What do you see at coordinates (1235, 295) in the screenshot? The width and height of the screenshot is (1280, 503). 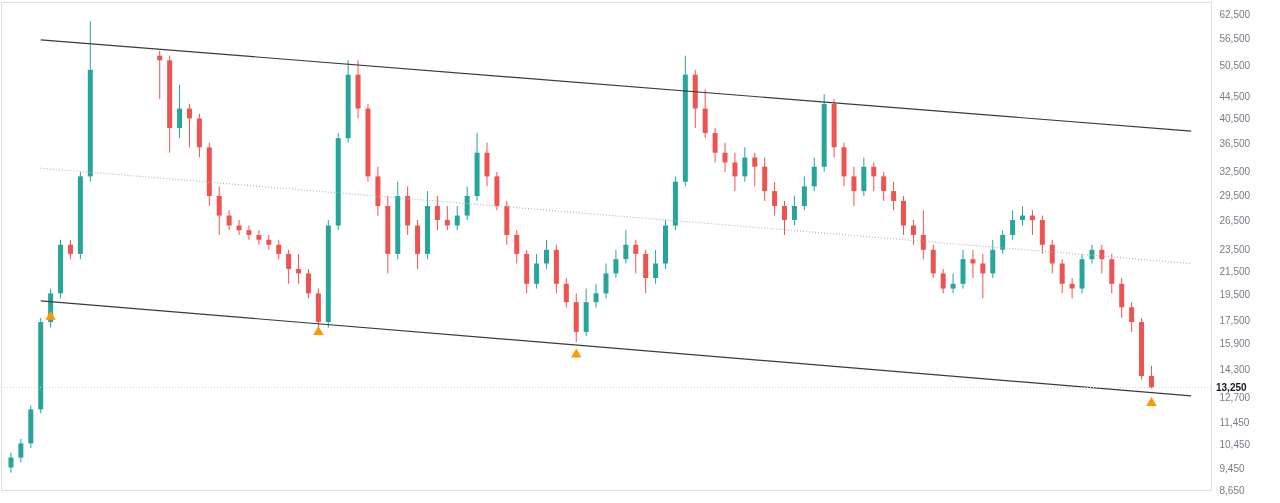 I see `y-tick-label: 19,500` at bounding box center [1235, 295].